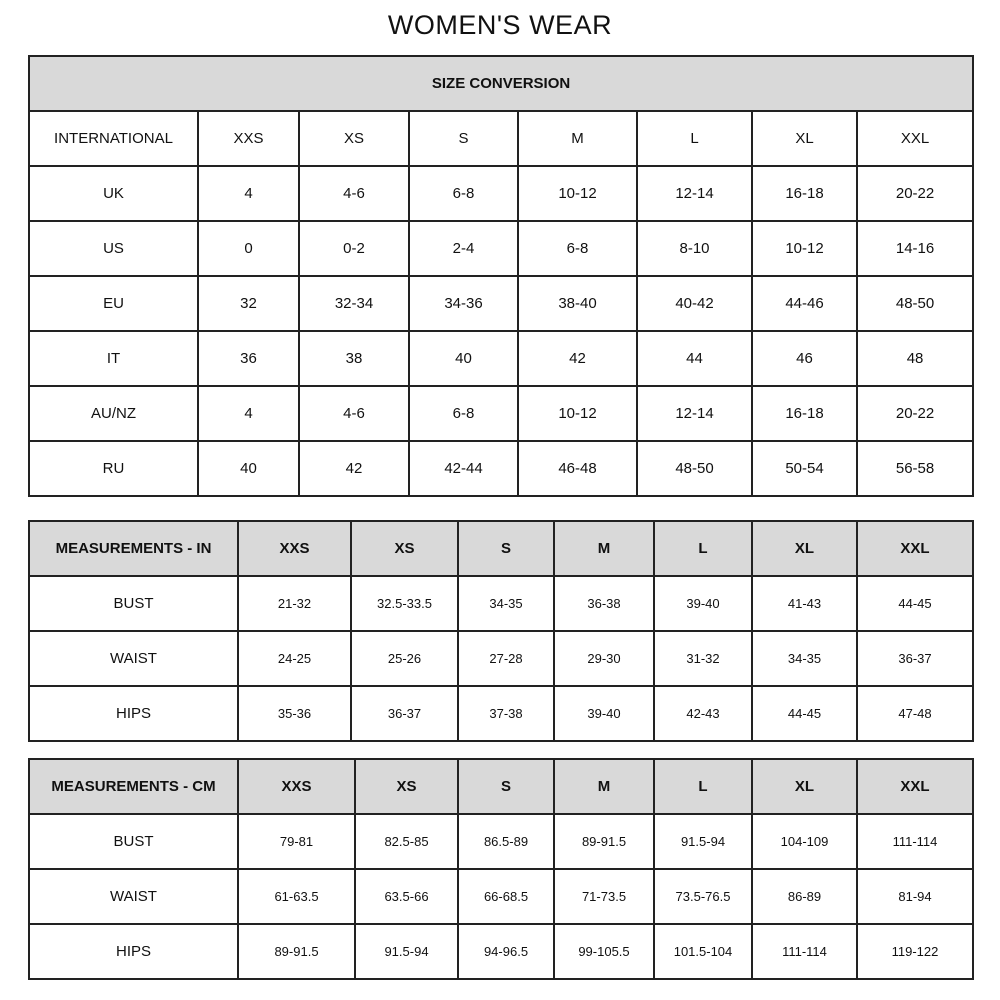  What do you see at coordinates (113, 468) in the screenshot?
I see `row-label: RU` at bounding box center [113, 468].